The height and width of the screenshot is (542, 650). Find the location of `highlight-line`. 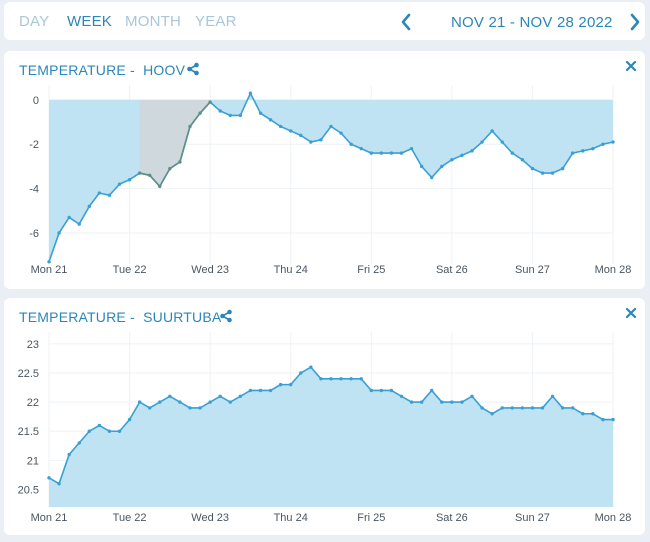

highlight-line is located at coordinates (175, 144).